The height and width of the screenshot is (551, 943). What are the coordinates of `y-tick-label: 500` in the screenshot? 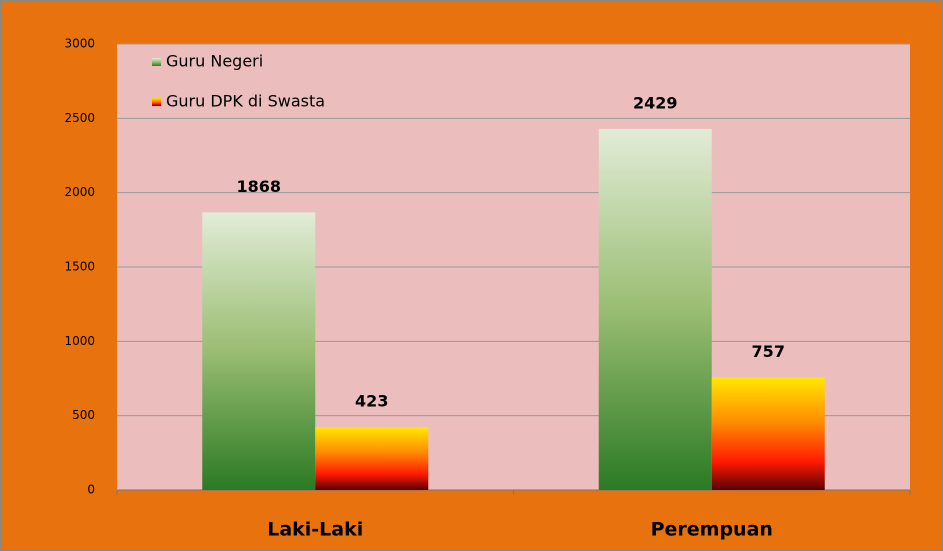 It's located at (83, 415).